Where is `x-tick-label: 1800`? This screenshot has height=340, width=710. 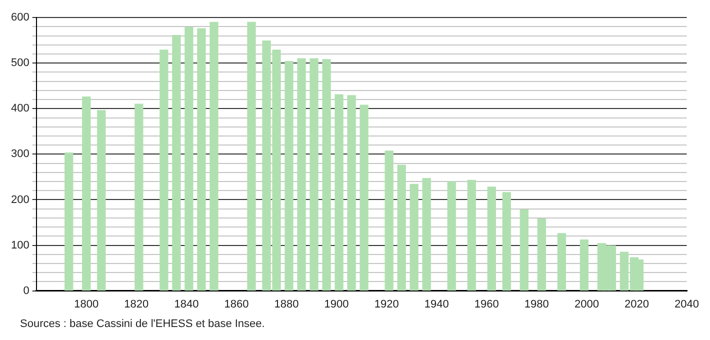 x-tick-label: 1800 is located at coordinates (86, 304).